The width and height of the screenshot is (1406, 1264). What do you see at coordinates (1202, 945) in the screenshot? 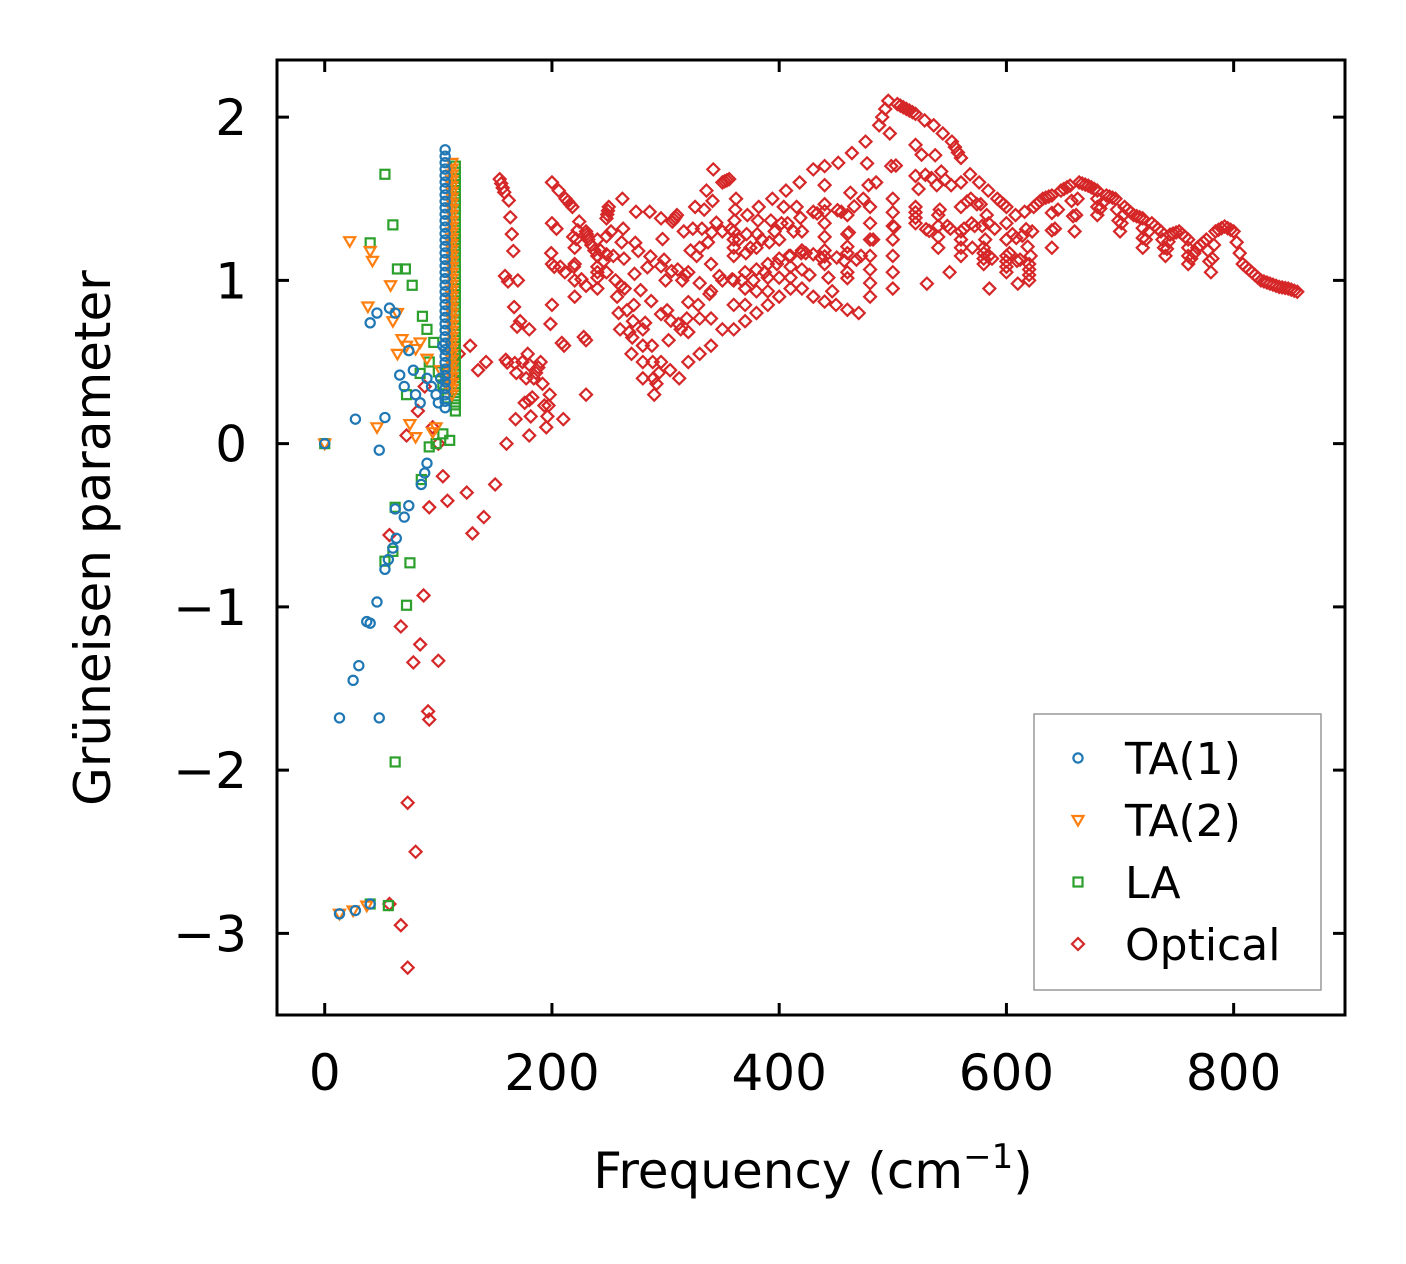
I see `legend-label-optical: Optical` at bounding box center [1202, 945].